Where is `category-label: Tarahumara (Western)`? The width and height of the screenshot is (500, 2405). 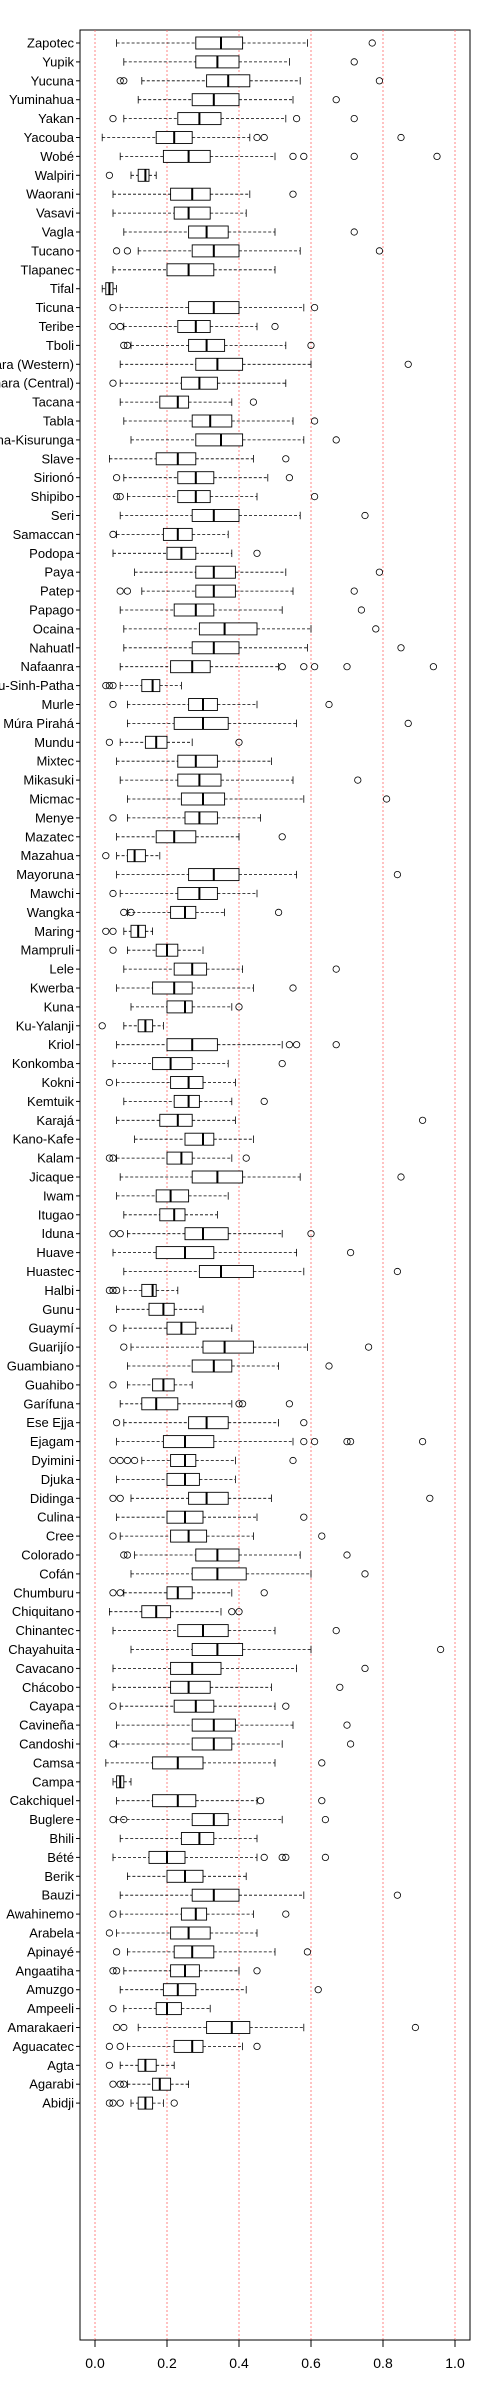 category-label: Tarahumara (Western) is located at coordinates (37, 364).